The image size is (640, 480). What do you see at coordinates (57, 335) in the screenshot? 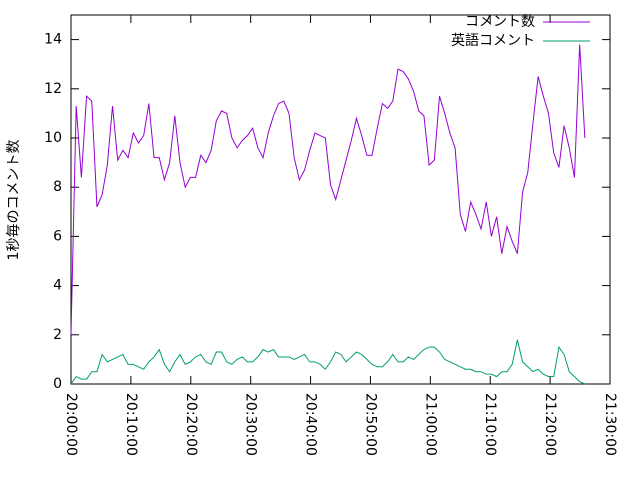
I see `y-tick-label: 2` at bounding box center [57, 335].